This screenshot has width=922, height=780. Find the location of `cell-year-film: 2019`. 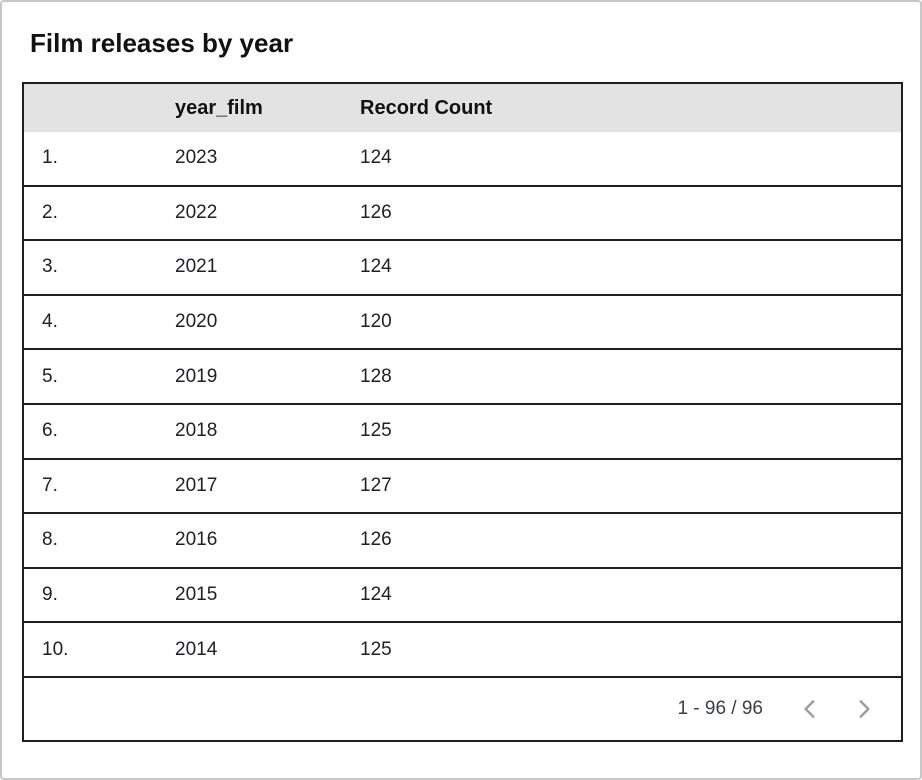

cell-year-film: 2019 is located at coordinates (196, 376).